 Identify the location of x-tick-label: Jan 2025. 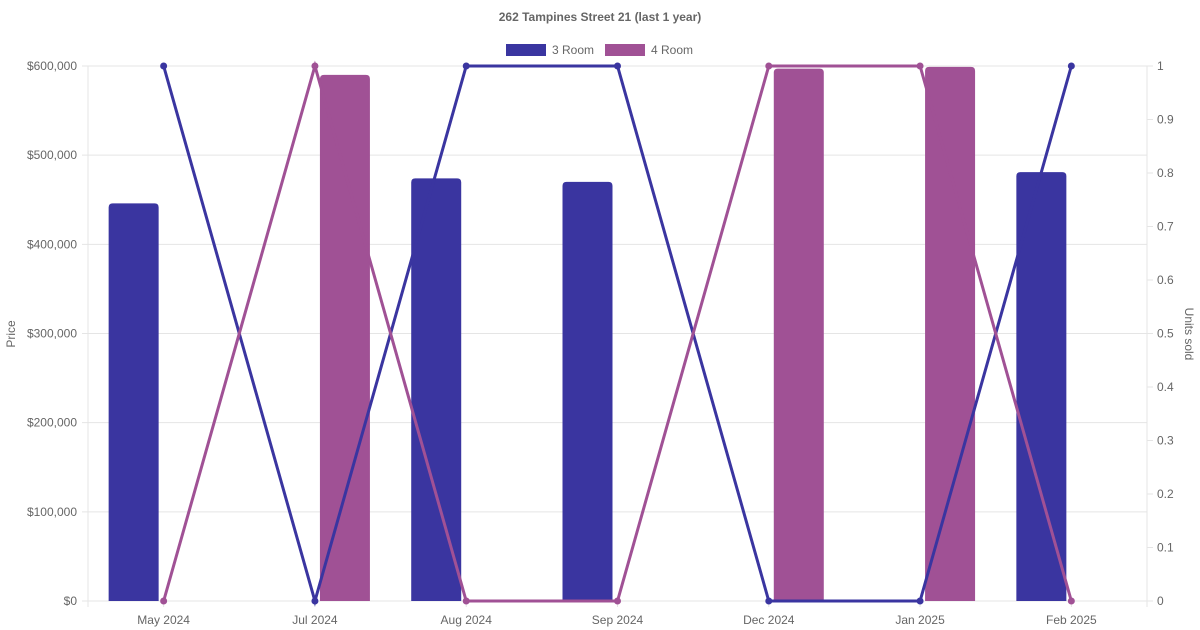
(920, 620).